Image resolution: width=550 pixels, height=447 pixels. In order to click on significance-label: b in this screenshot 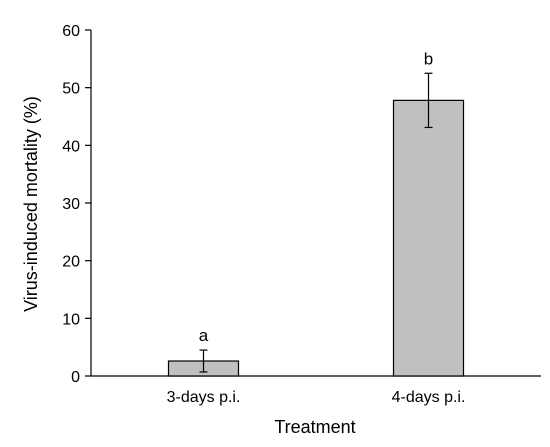, I will do `click(428, 58)`.